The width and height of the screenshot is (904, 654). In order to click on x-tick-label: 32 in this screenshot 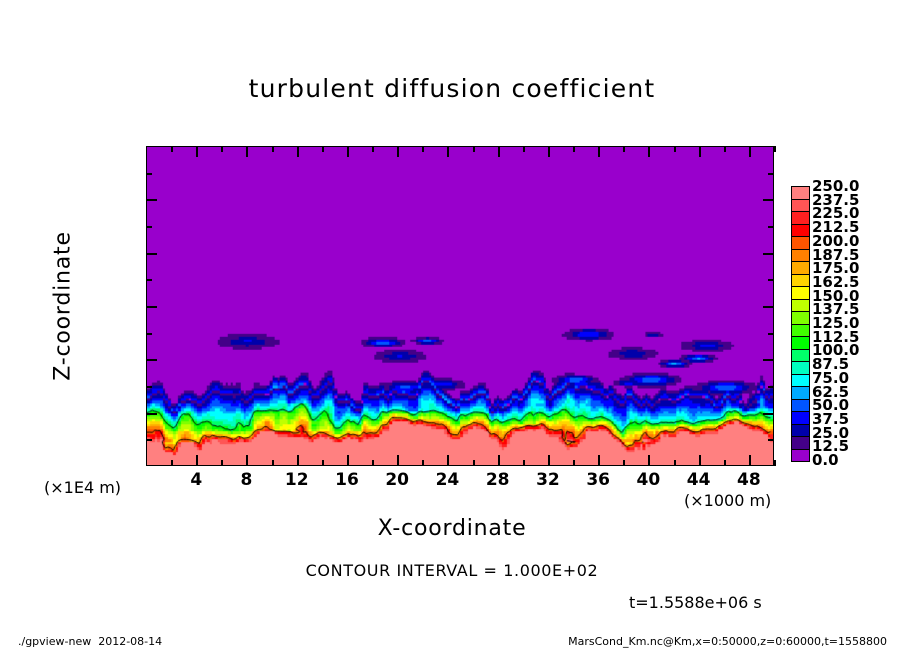, I will do `click(548, 480)`.